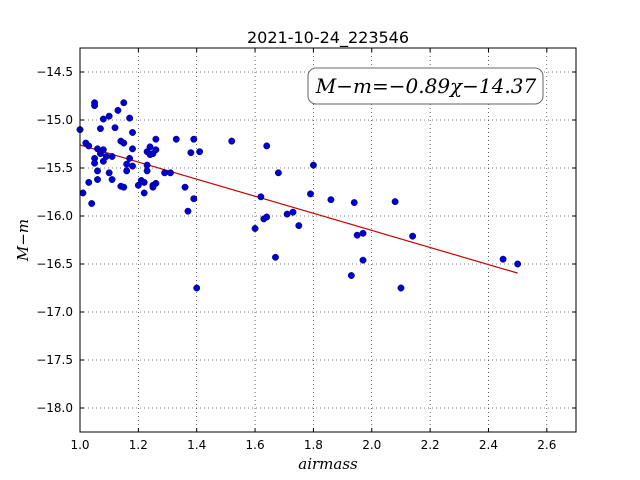  I want to click on x-tick-label: 2.6, so click(546, 445).